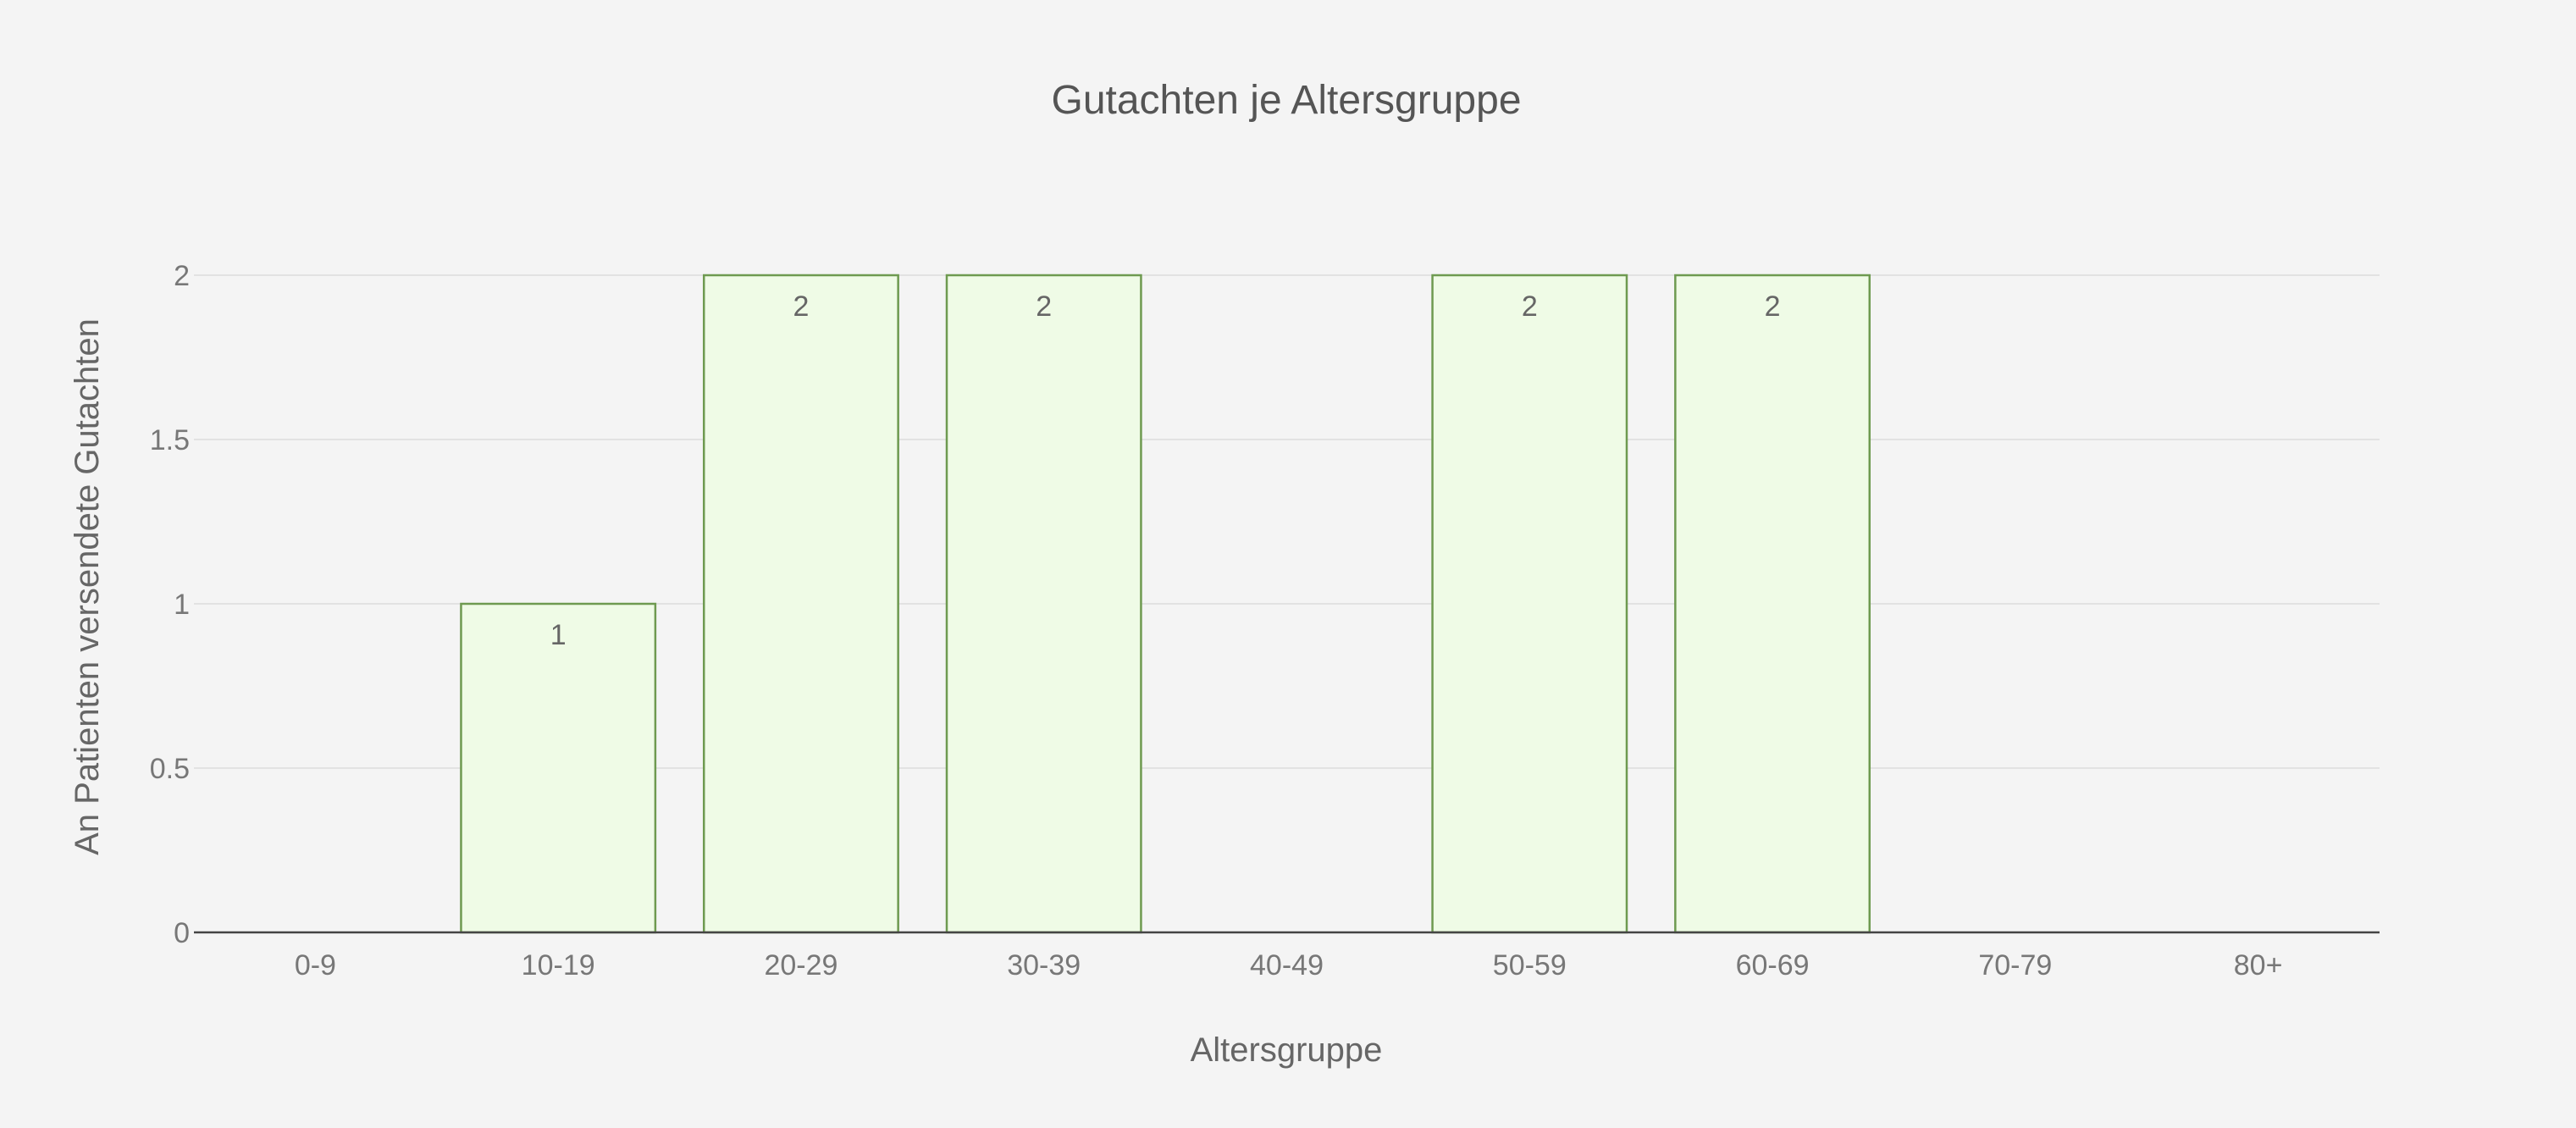 This screenshot has width=2576, height=1128. What do you see at coordinates (1044, 307) in the screenshot?
I see `data-label-30-39: 2` at bounding box center [1044, 307].